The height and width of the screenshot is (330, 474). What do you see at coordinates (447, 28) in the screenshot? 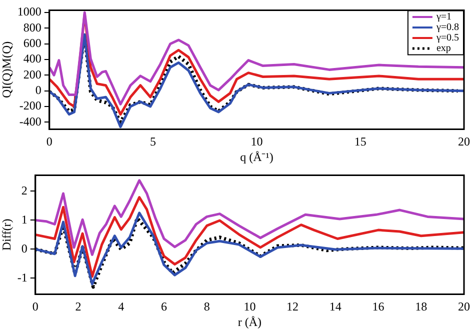
I see `legend-label: γ=0.8` at bounding box center [447, 28].